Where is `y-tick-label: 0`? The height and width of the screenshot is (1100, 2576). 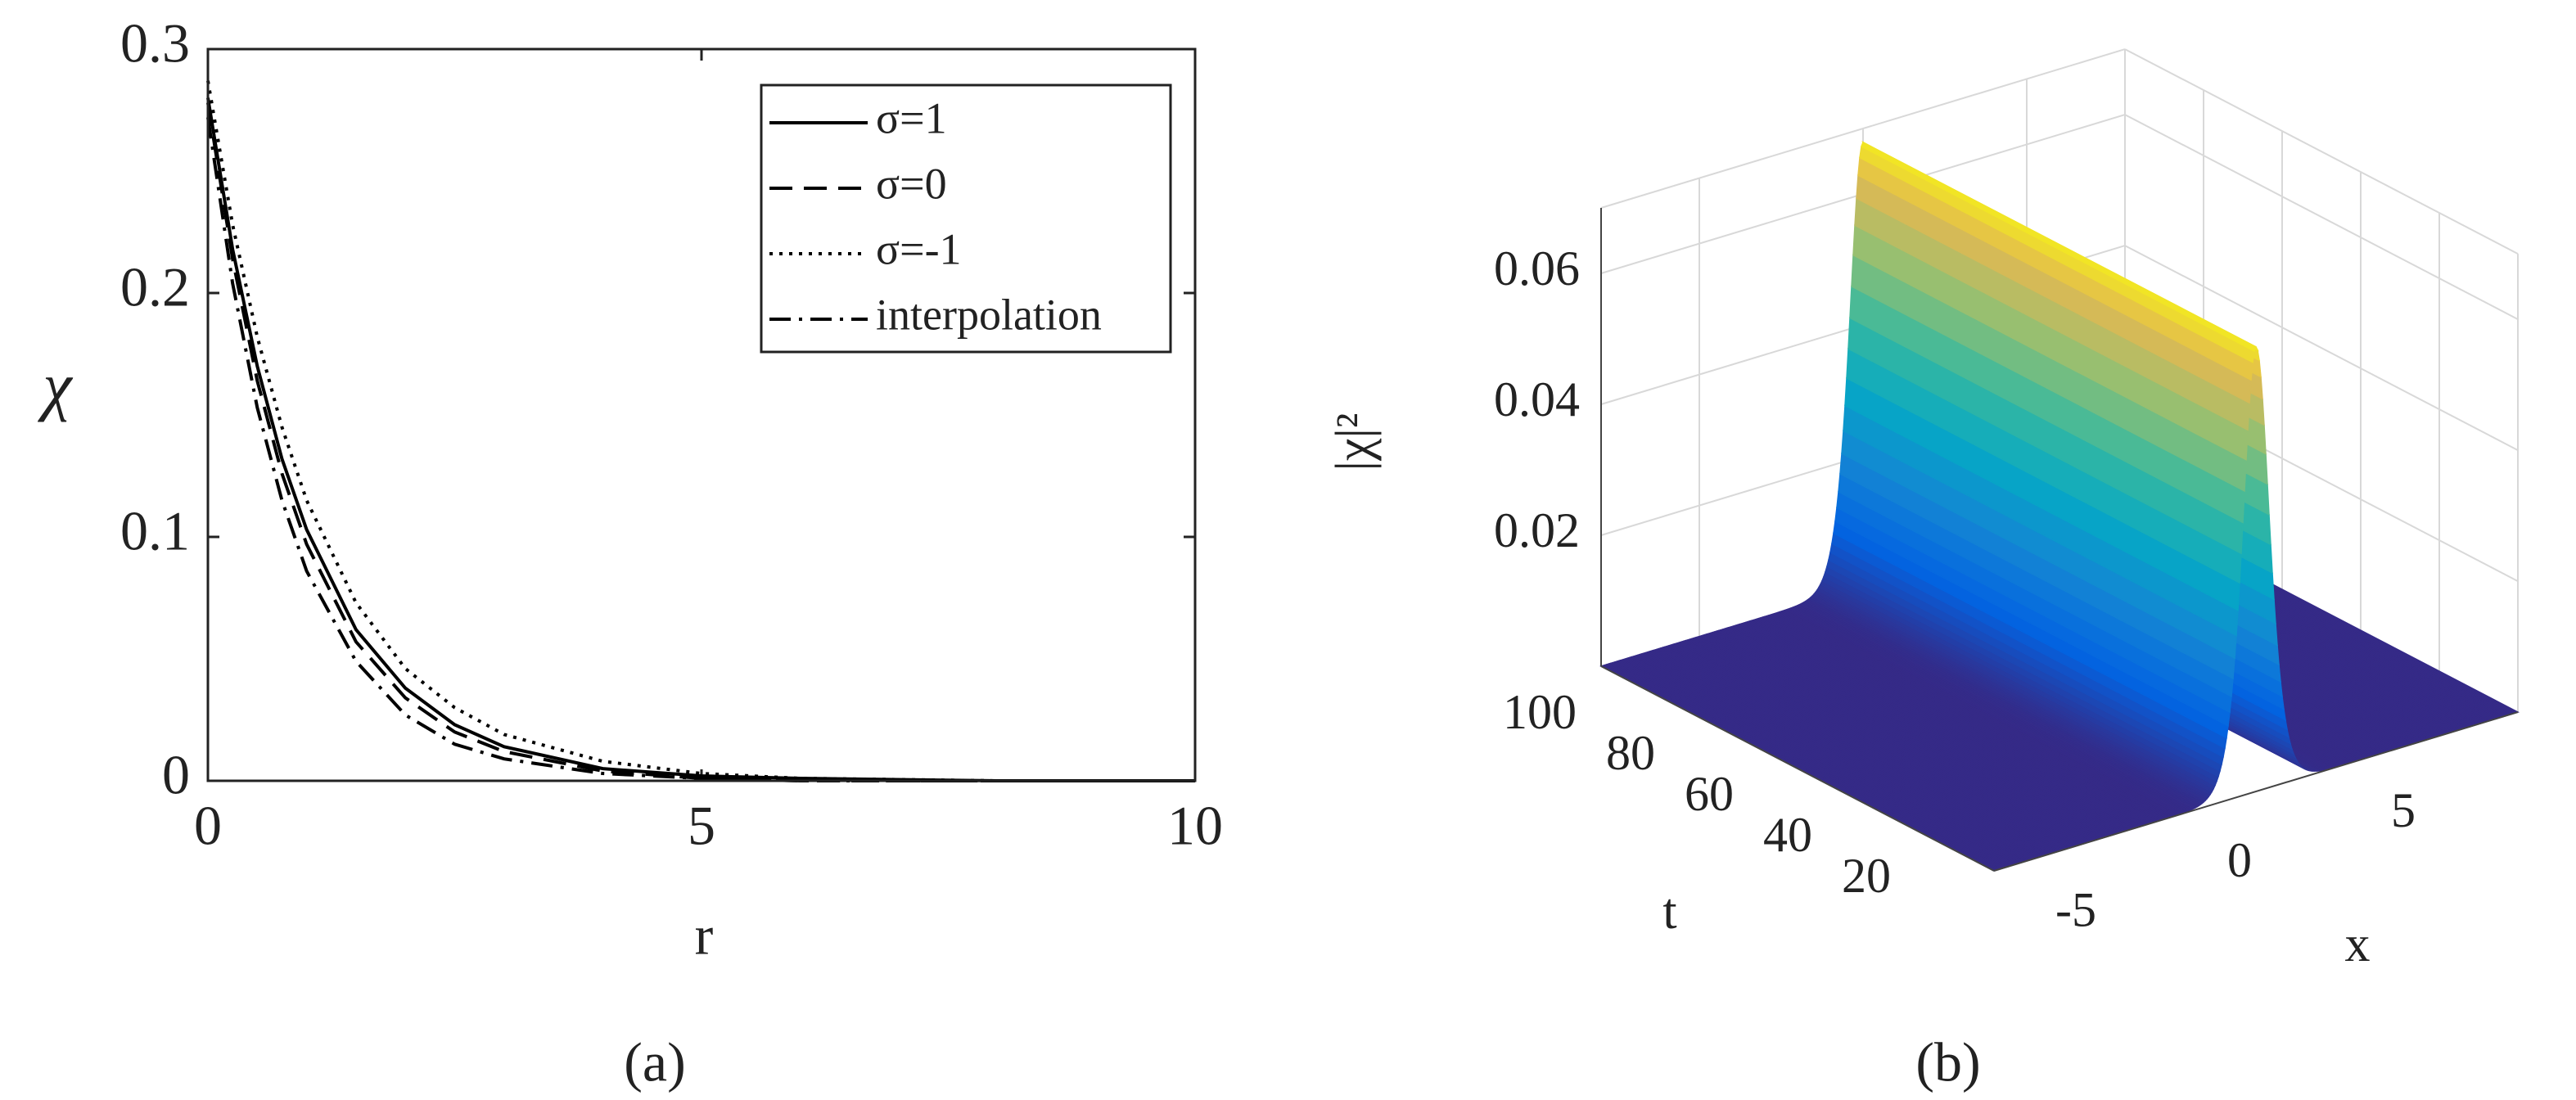
y-tick-label: 0 is located at coordinates (176, 775).